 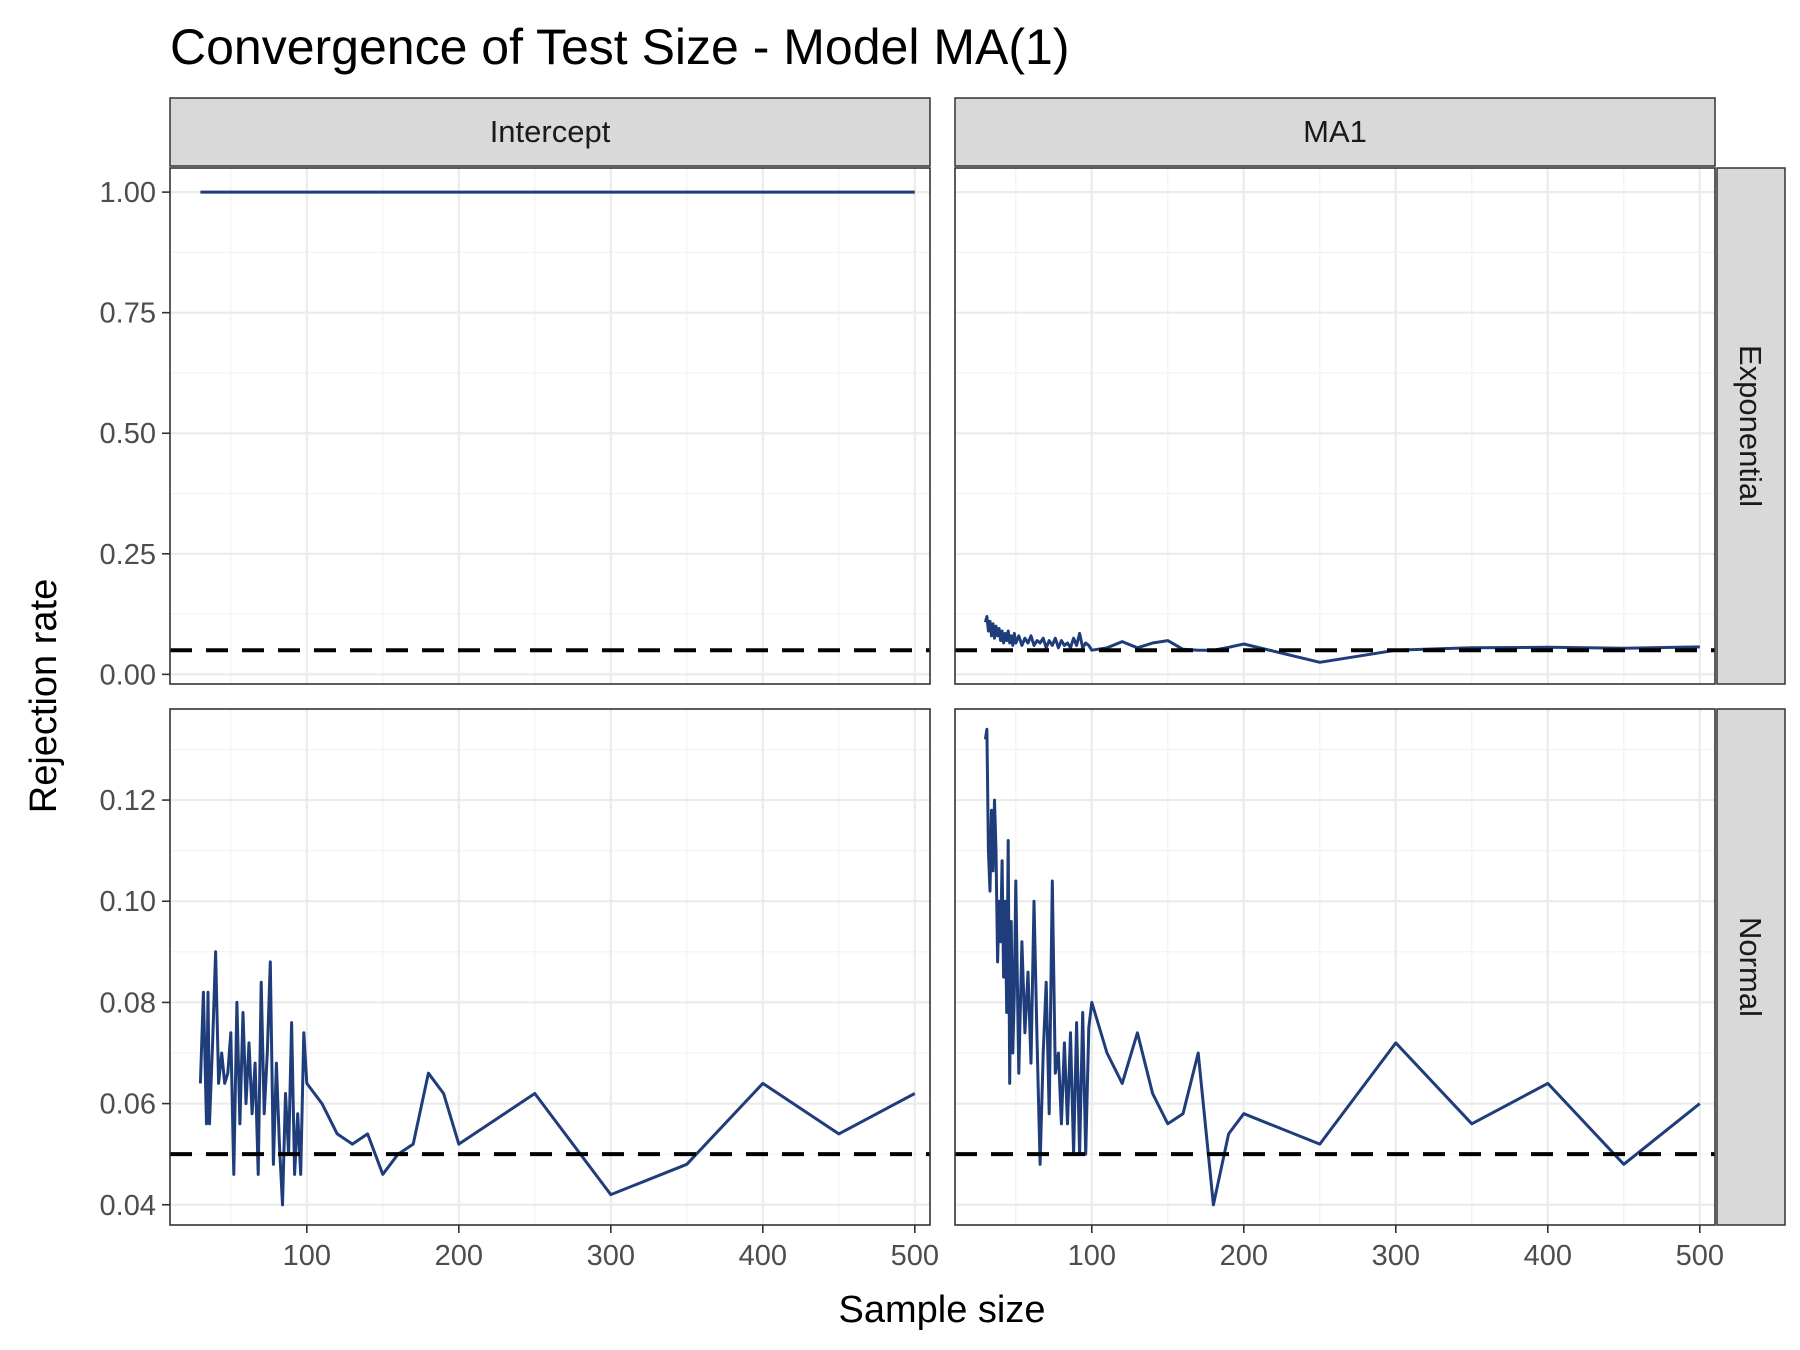 I want to click on facet-strip-intercept-label: Intercept, so click(x=550, y=131).